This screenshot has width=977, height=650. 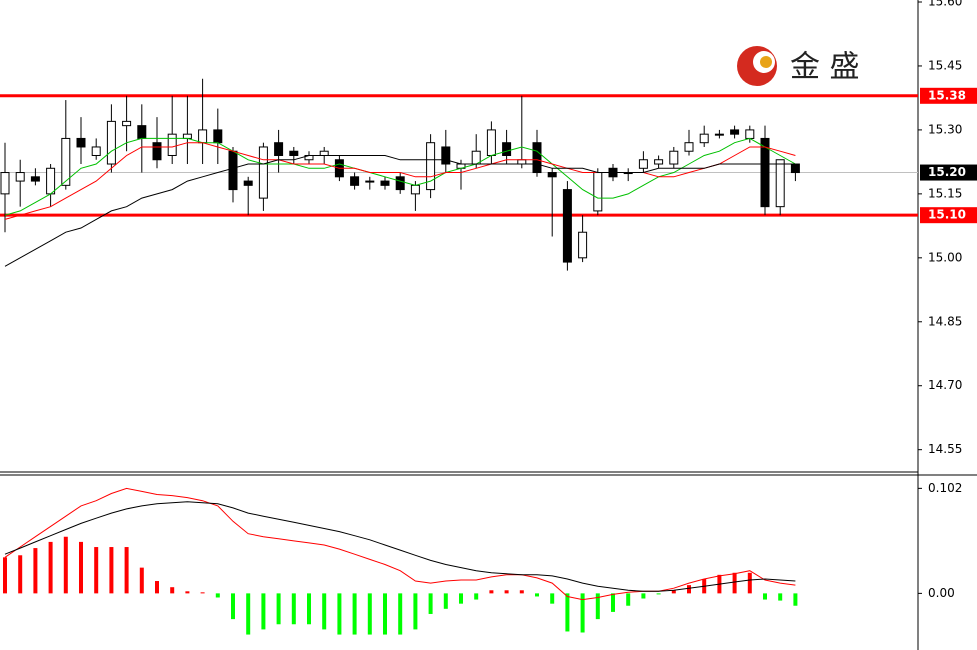 I want to click on level-label: 15.10, so click(x=947, y=215).